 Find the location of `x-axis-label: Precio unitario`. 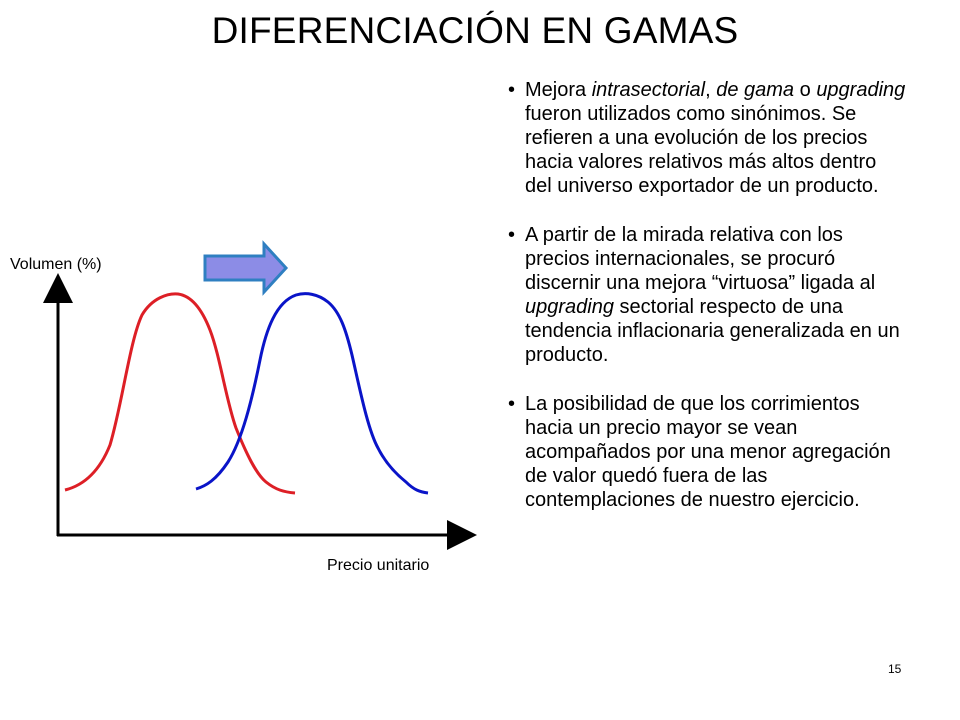

x-axis-label: Precio unitario is located at coordinates (378, 565).